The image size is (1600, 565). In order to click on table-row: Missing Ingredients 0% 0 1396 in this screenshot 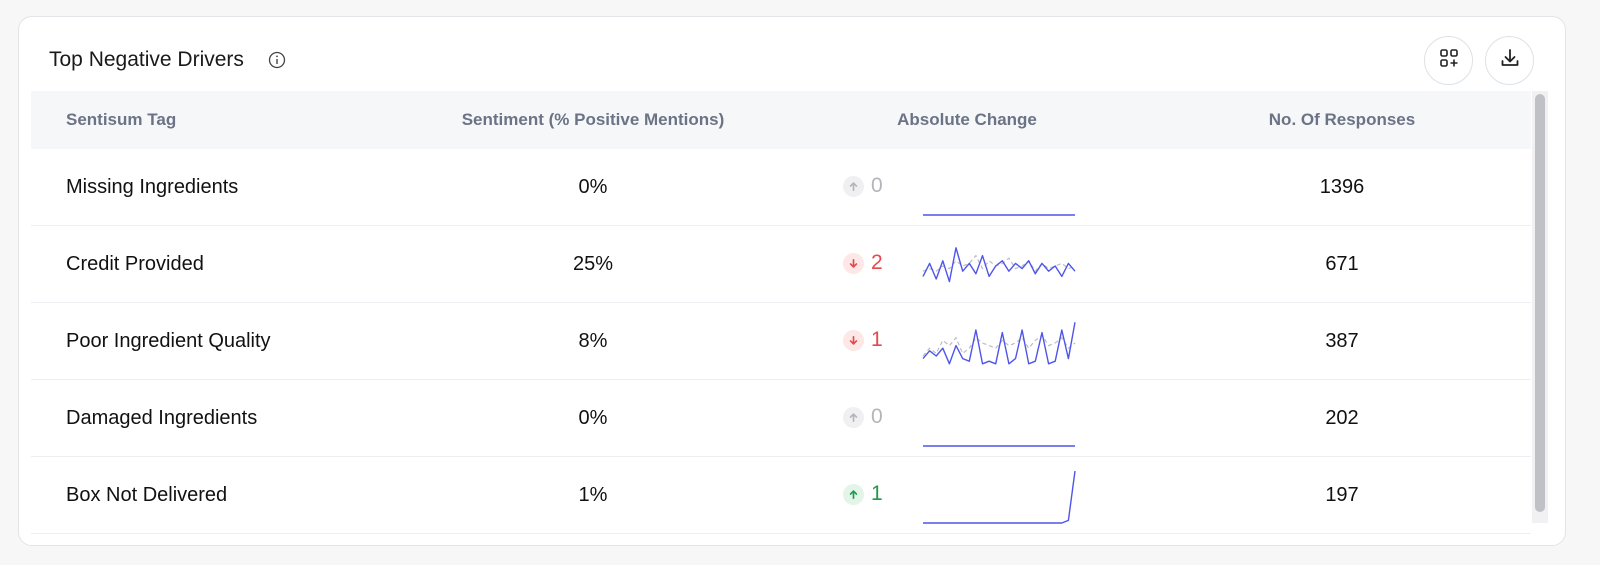, I will do `click(781, 187)`.